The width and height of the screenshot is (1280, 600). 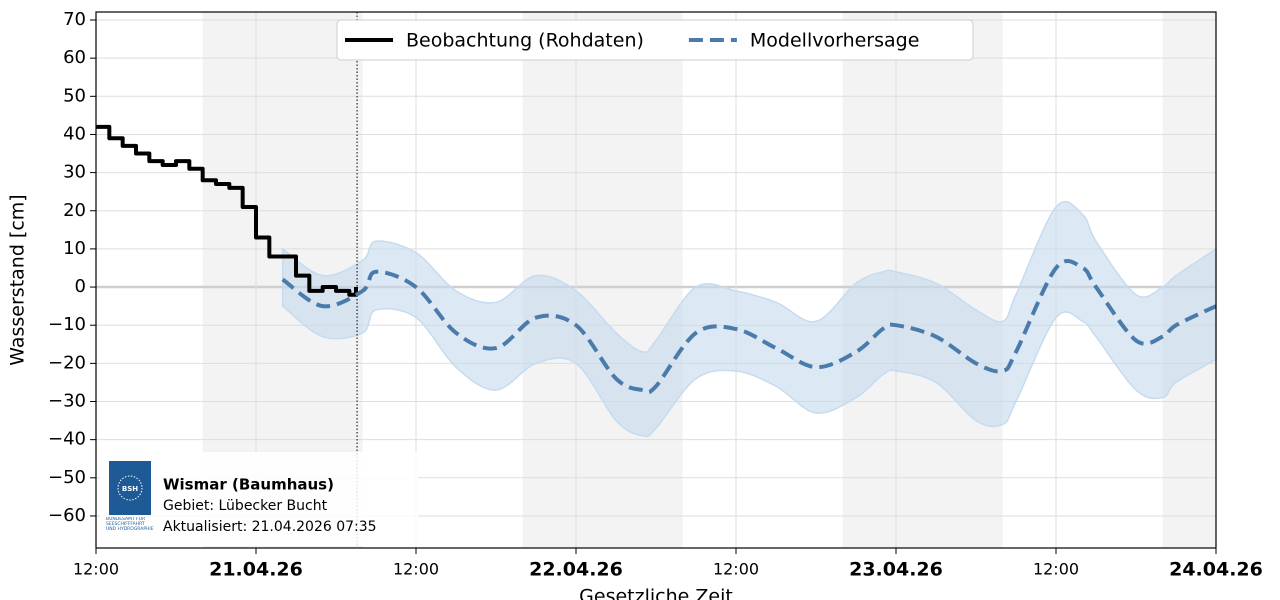 I want to click on updated: Aktualisiert: 21.04.2026 07:35, so click(x=270, y=527).